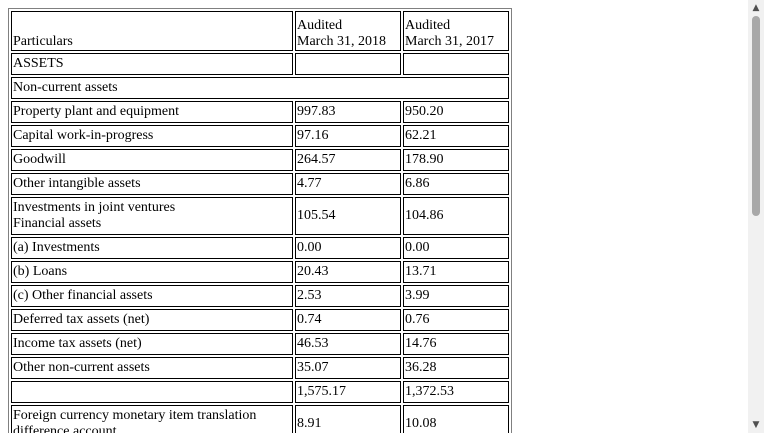 Image resolution: width=764 pixels, height=433 pixels. Describe the element at coordinates (152, 160) in the screenshot. I see `row-label: Goodwill` at that location.